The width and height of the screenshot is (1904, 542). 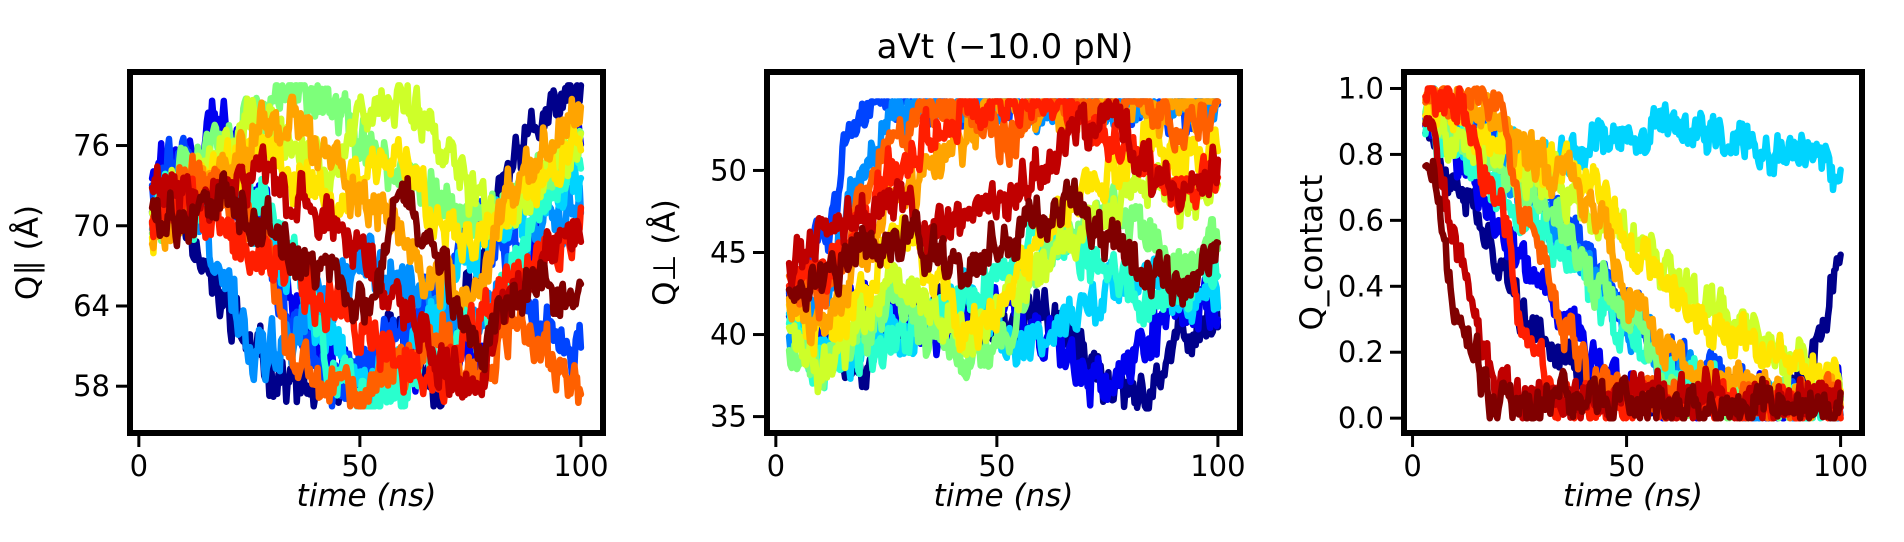 What do you see at coordinates (1312, 253) in the screenshot?
I see `y-axis-label: Q_contact` at bounding box center [1312, 253].